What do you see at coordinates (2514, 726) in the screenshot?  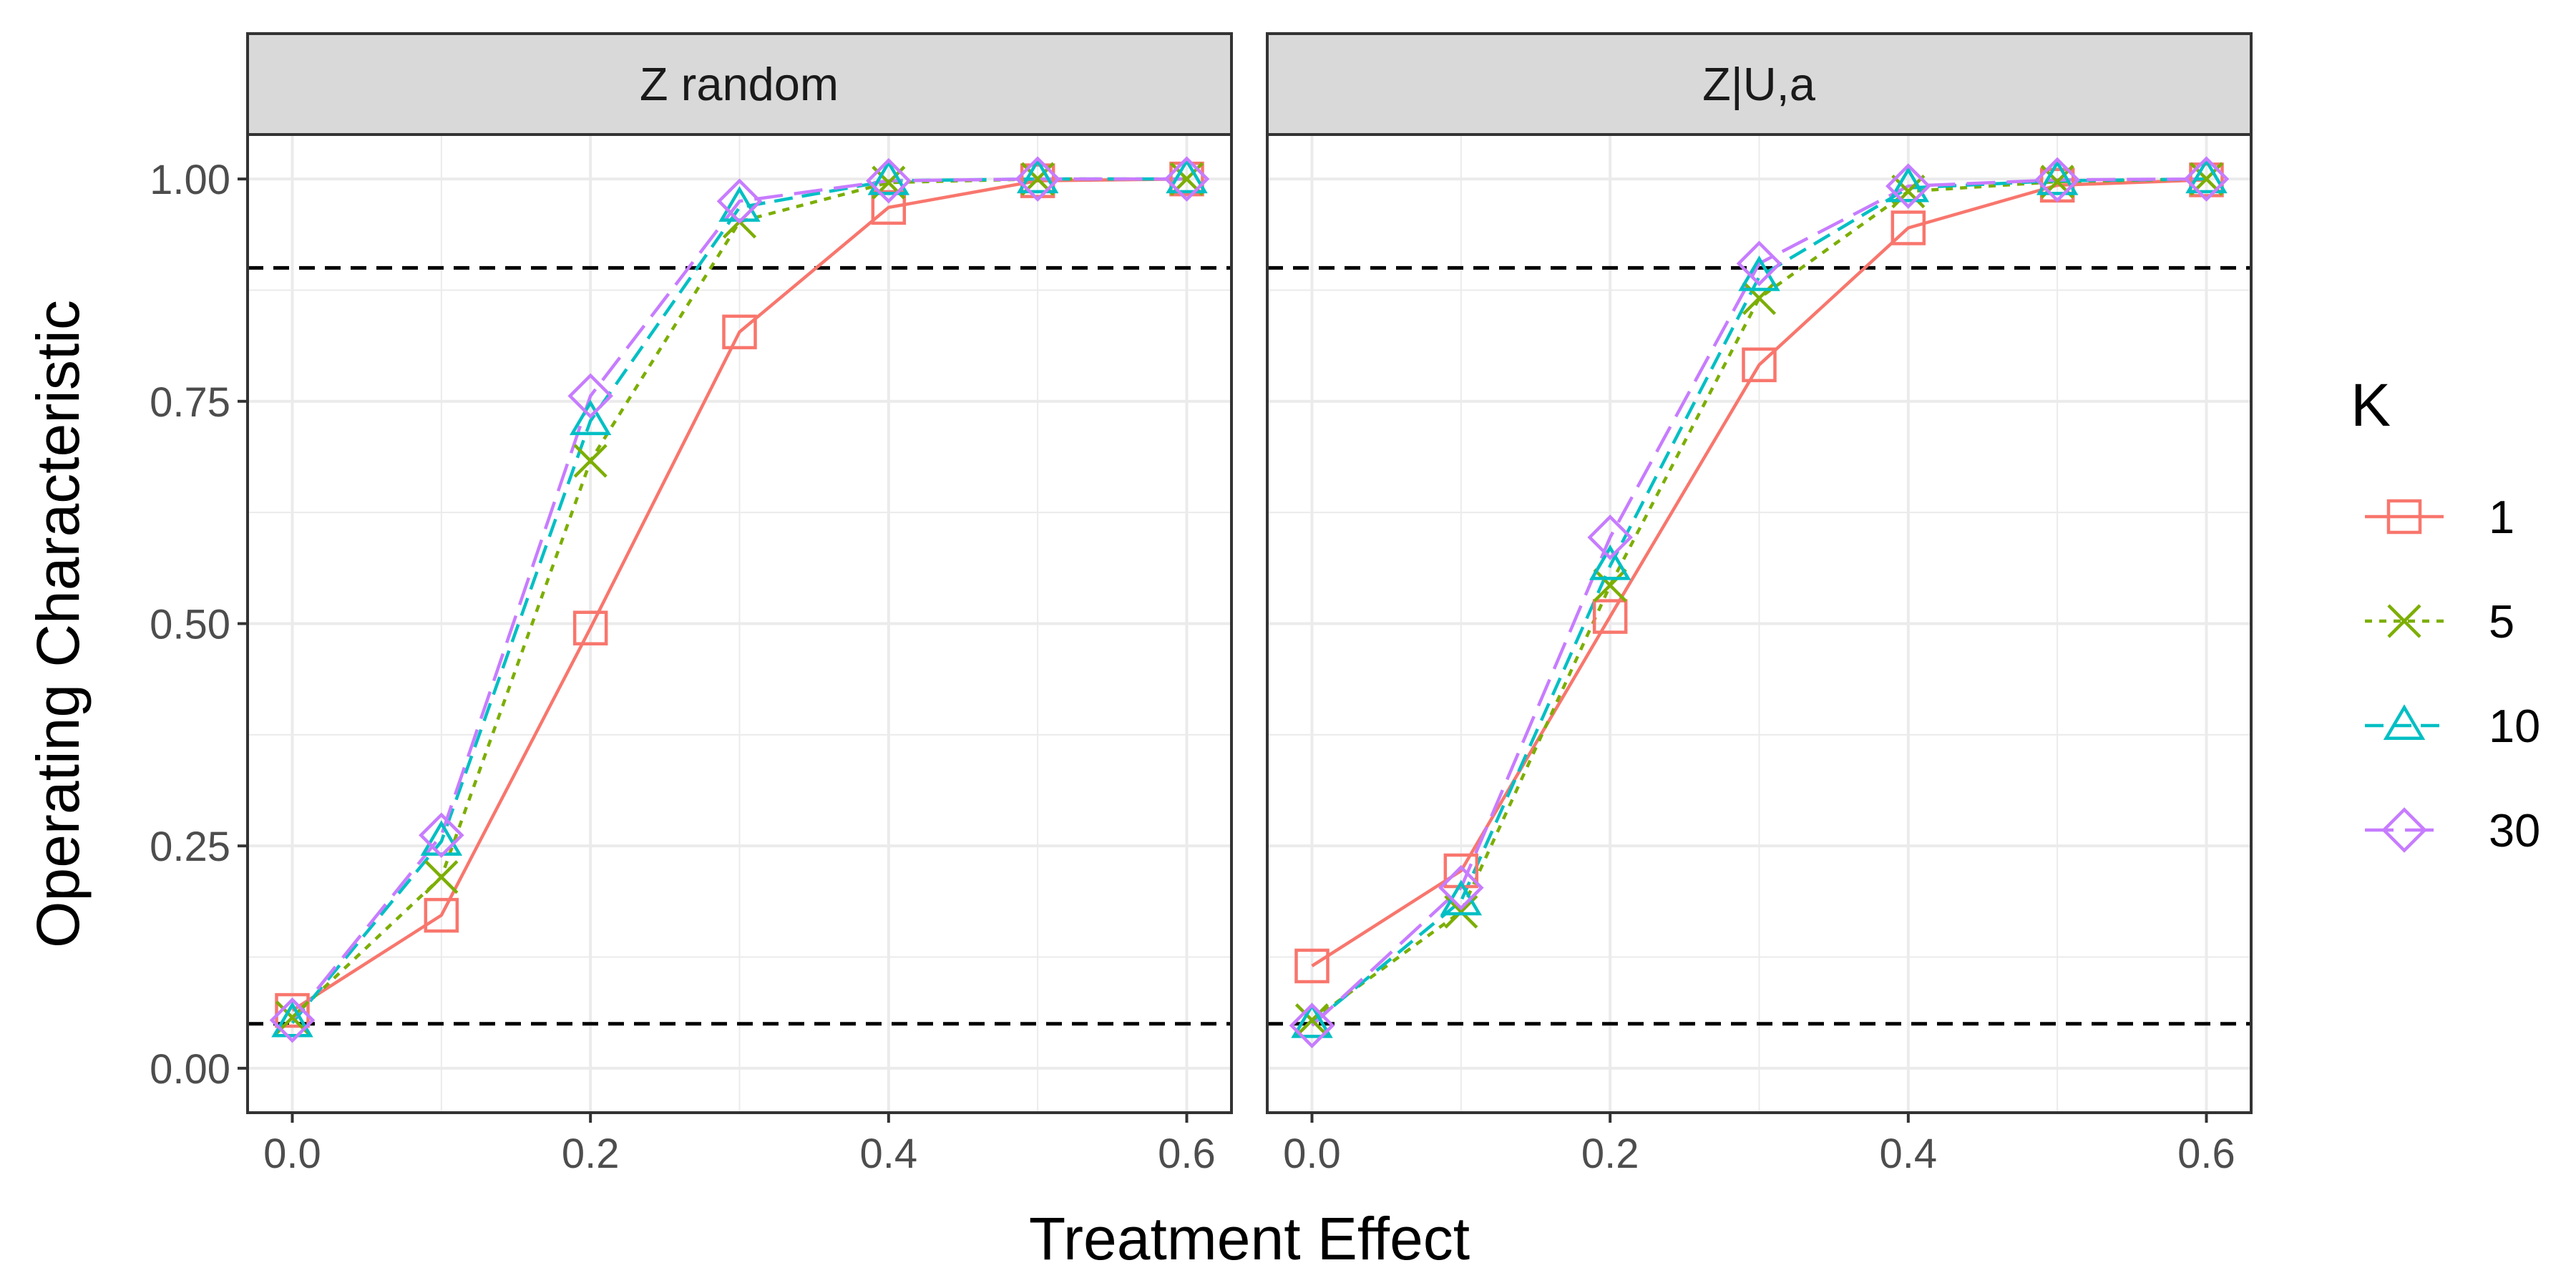 I see `legend-label: 10` at bounding box center [2514, 726].